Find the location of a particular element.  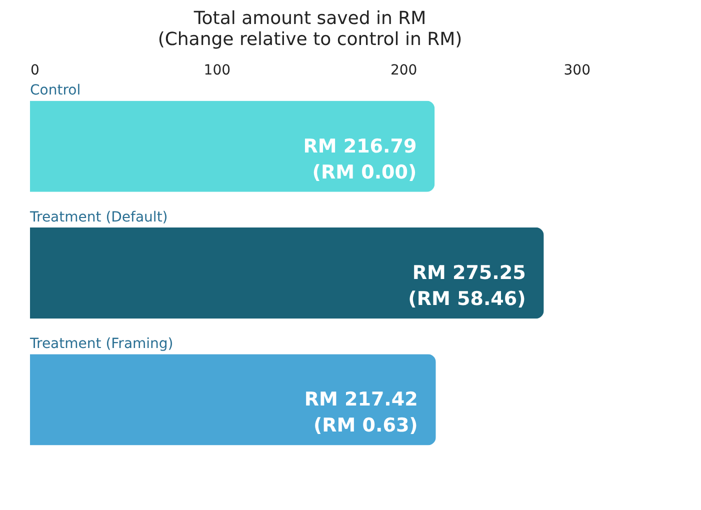

y-tick-label: Control is located at coordinates (55, 90).